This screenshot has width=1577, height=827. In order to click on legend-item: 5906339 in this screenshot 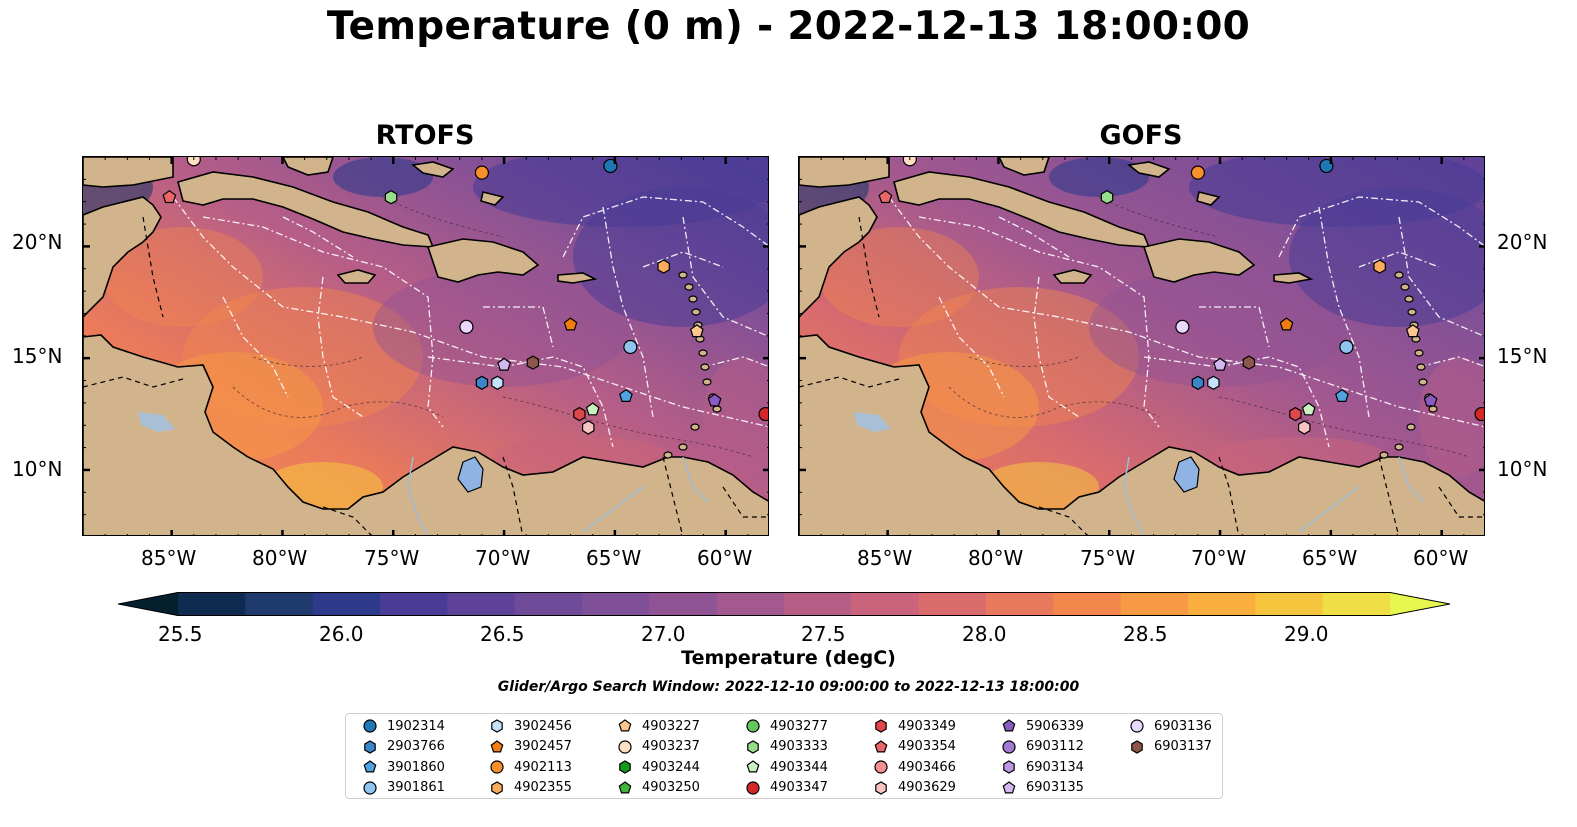, I will do `click(1042, 726)`.